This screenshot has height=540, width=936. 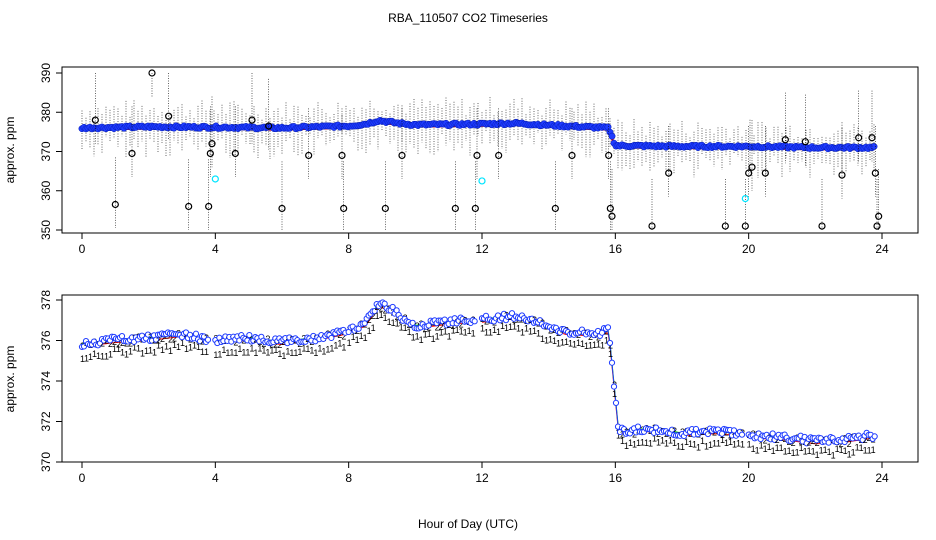 What do you see at coordinates (46, 230) in the screenshot?
I see `top-y-tick-label-350: 350` at bounding box center [46, 230].